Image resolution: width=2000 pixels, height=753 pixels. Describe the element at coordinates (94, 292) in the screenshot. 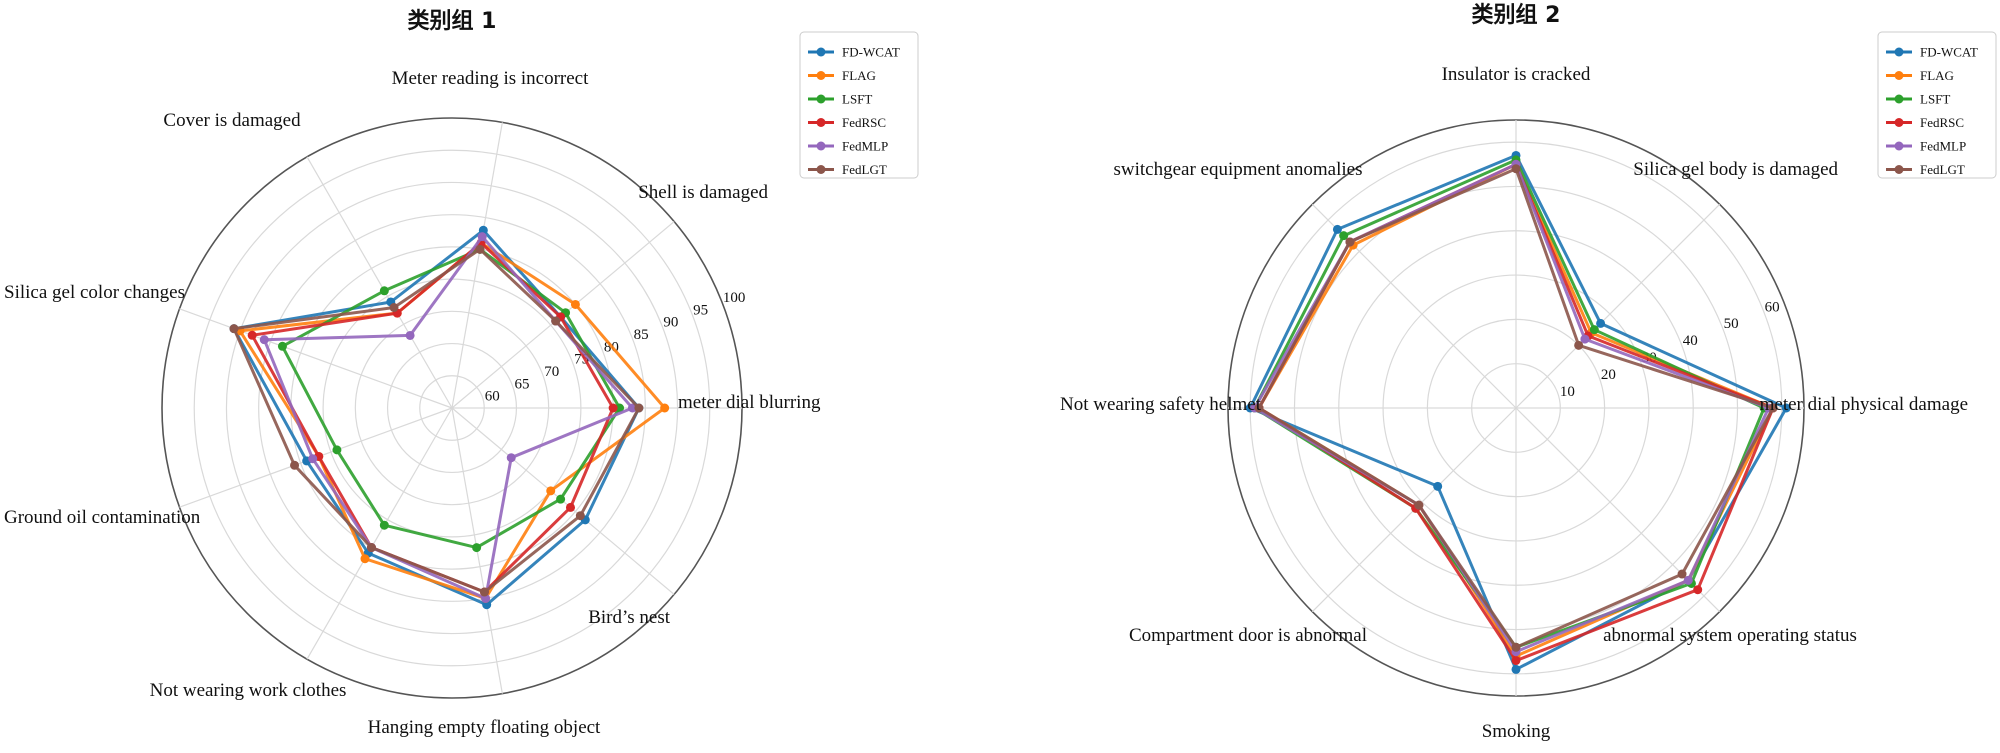

I see `category-label: Silica gel color changes` at that location.